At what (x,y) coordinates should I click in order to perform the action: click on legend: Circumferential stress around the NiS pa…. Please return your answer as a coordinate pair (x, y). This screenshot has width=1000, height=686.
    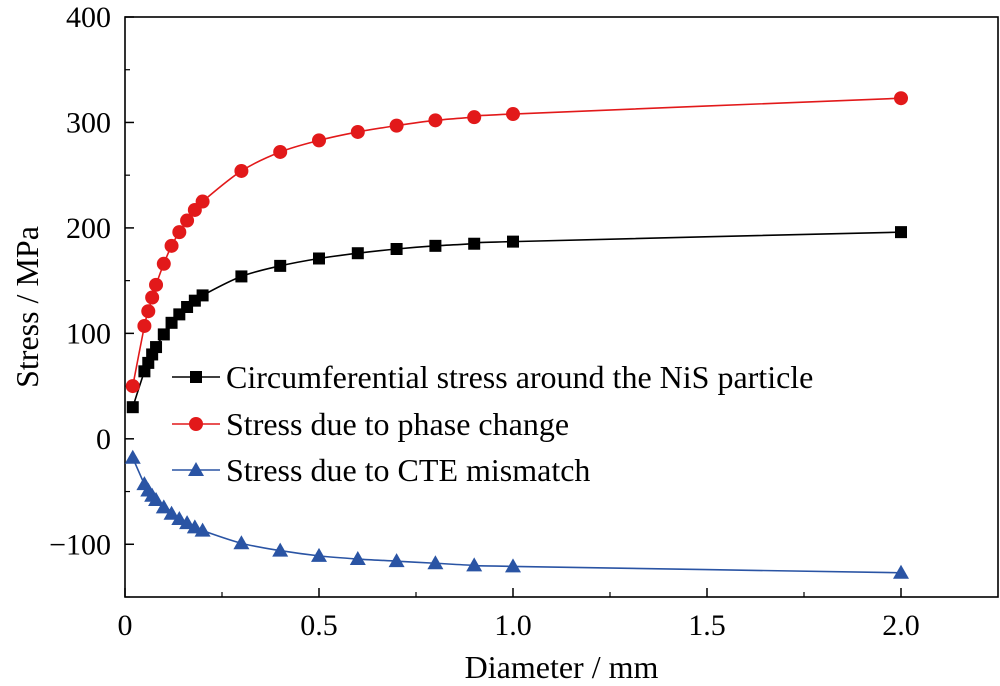
    Looking at the image, I should click on (492, 423).